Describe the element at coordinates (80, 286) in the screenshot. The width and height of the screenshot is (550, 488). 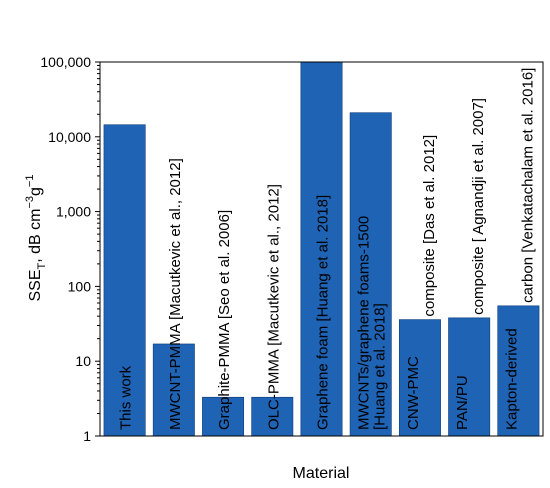
I see `y-tick-label: 100` at that location.